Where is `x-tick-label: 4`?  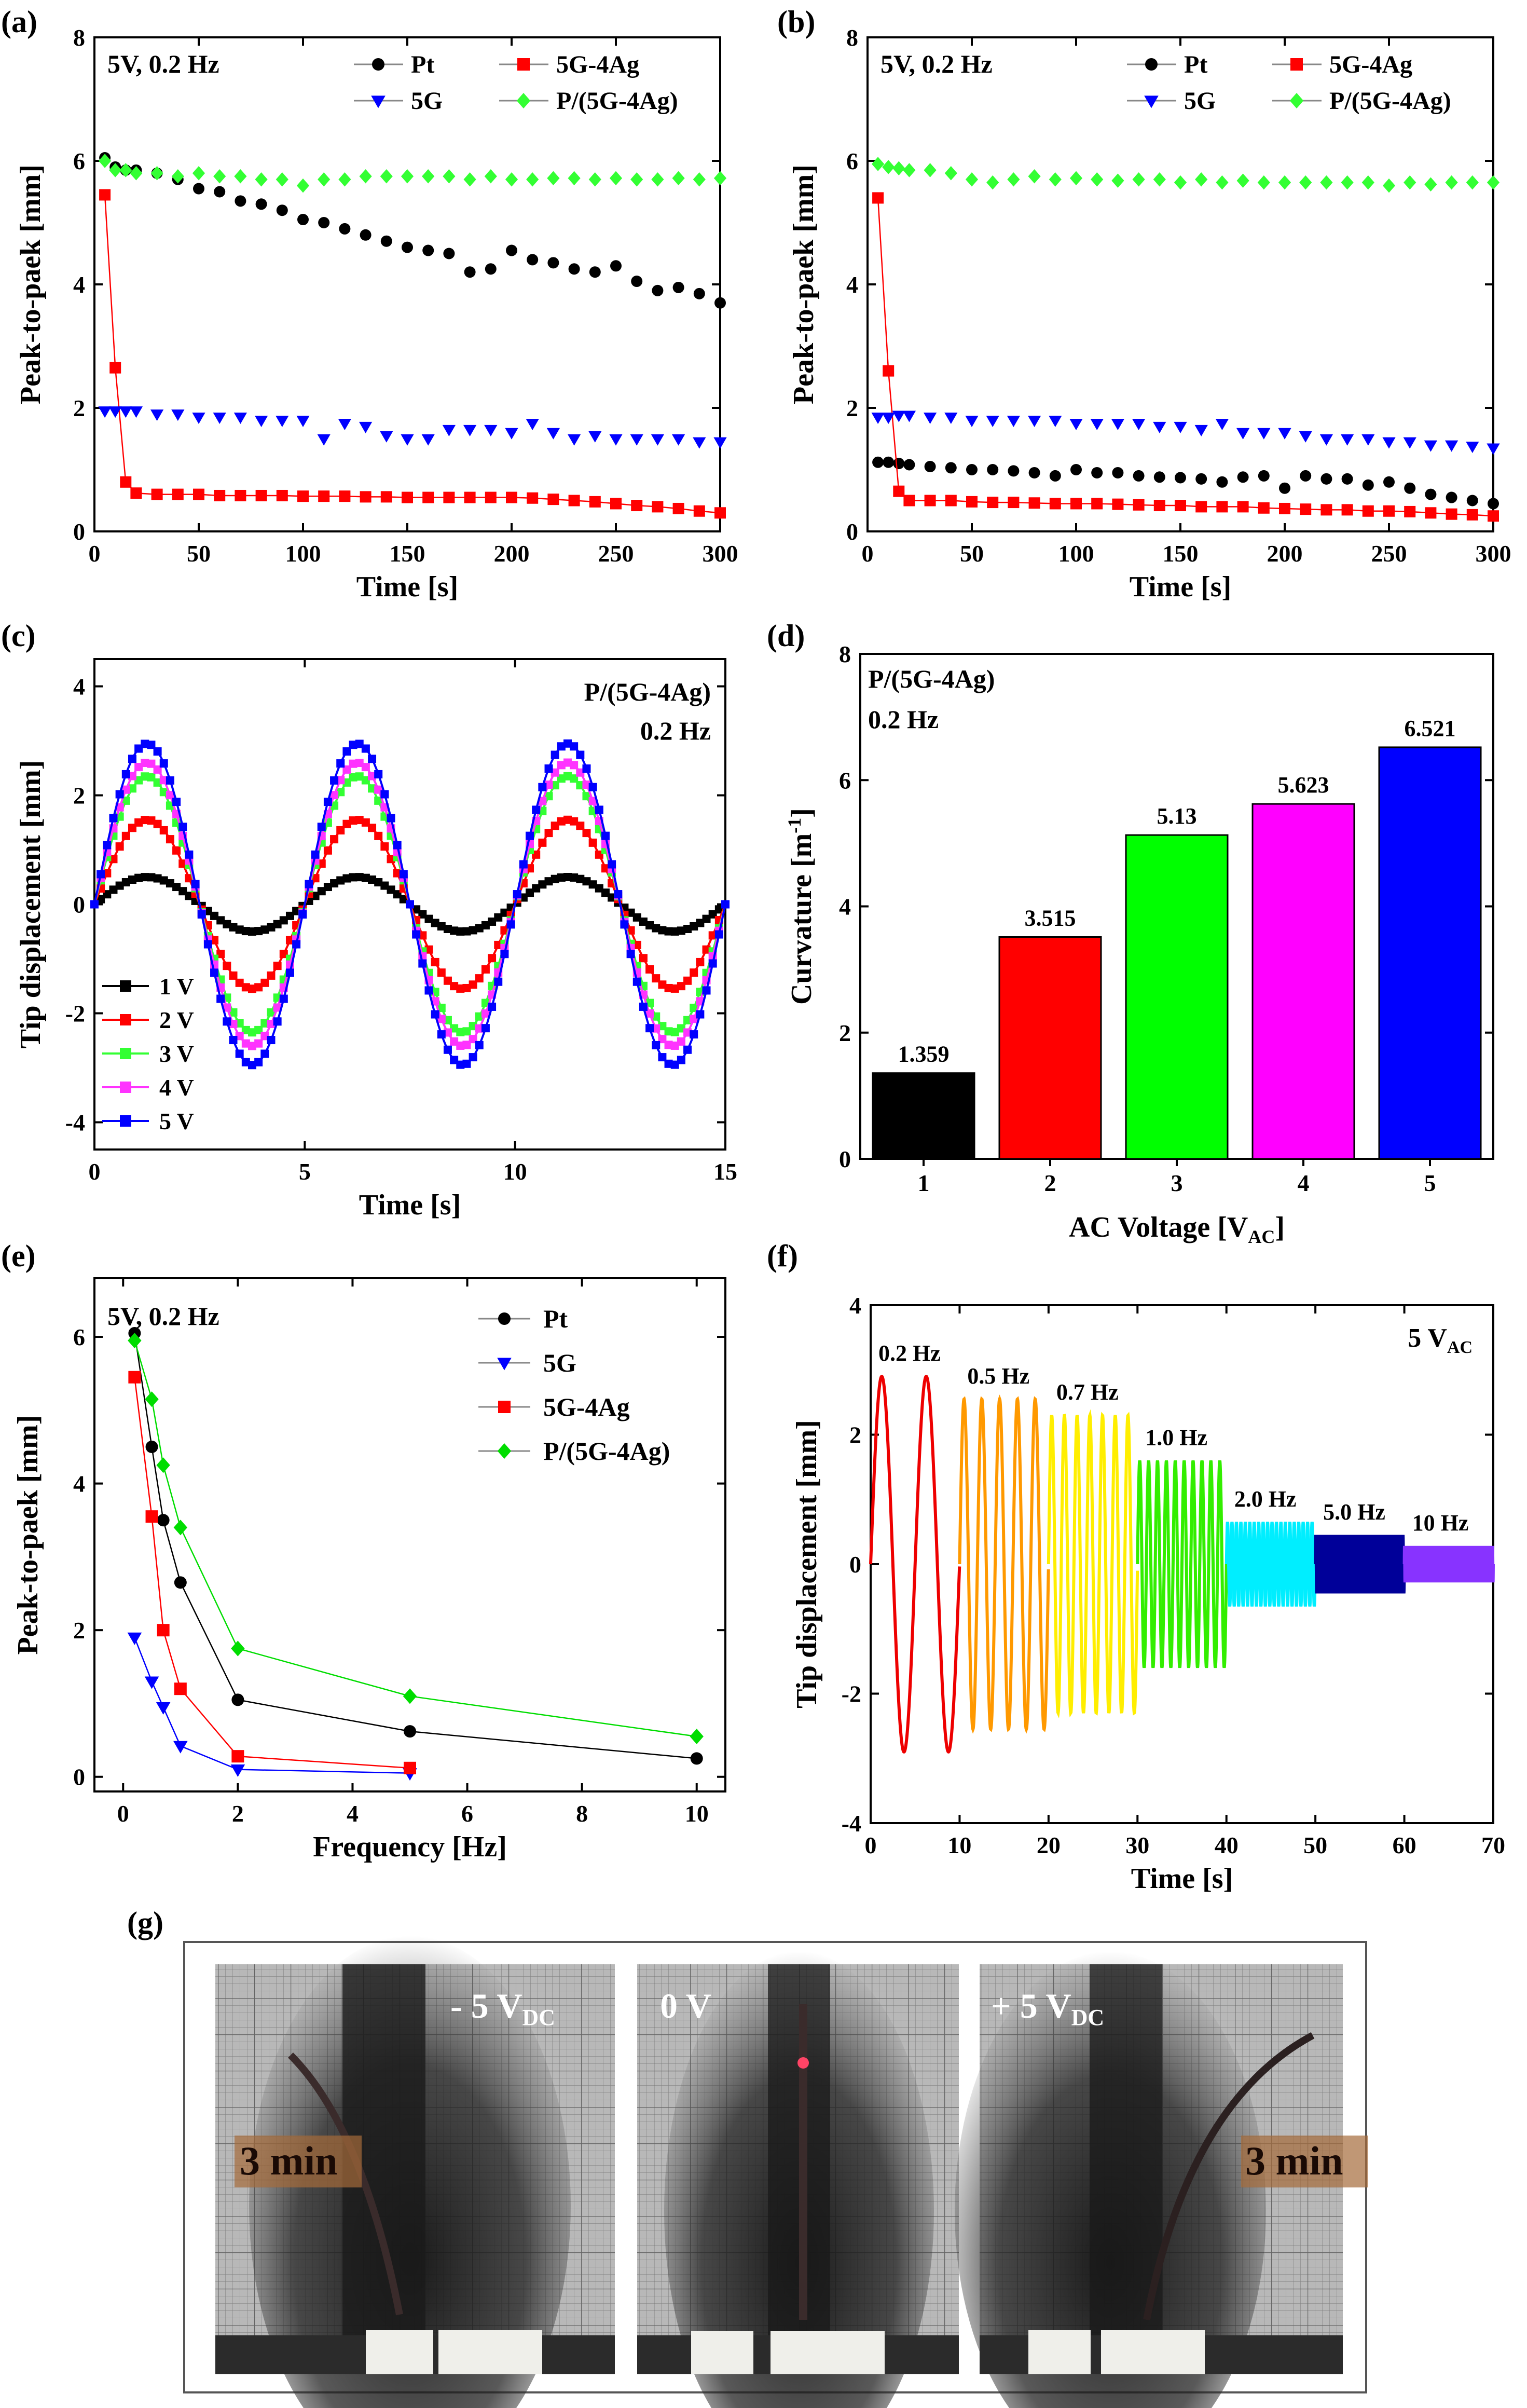 x-tick-label: 4 is located at coordinates (353, 1813).